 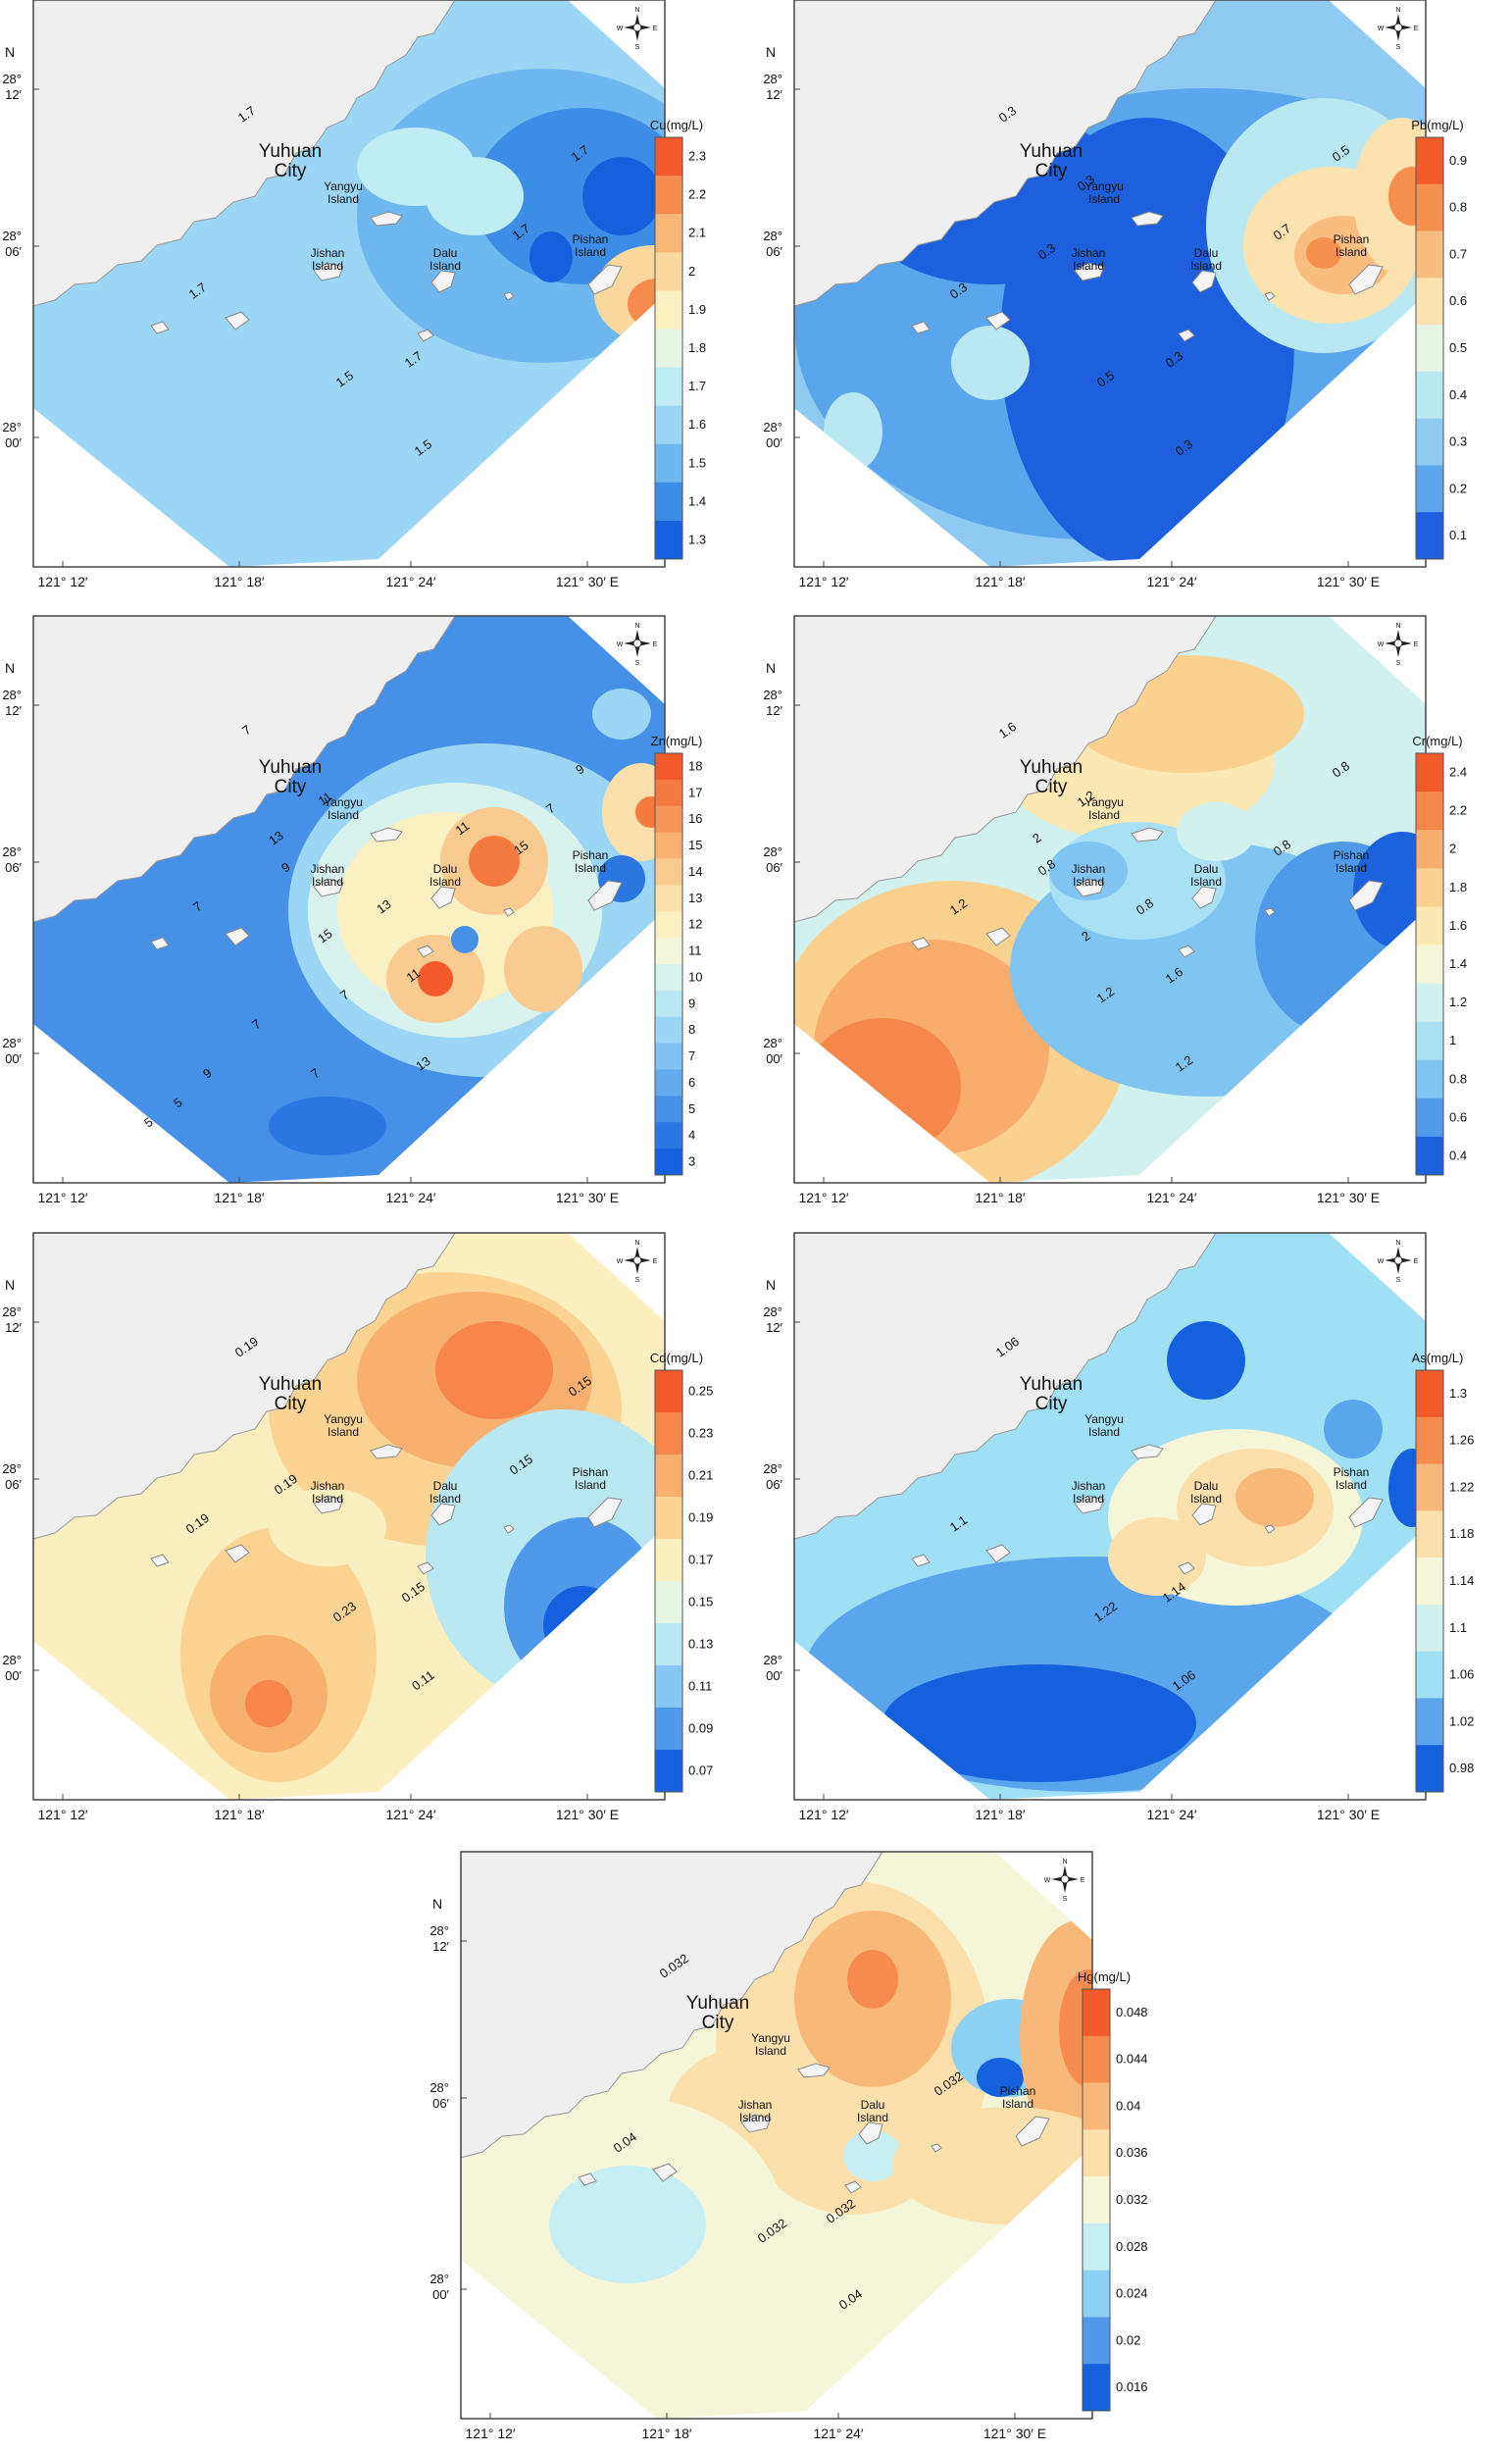 I want to click on longitude-tick-label: 121° 12′, so click(x=823, y=1197).